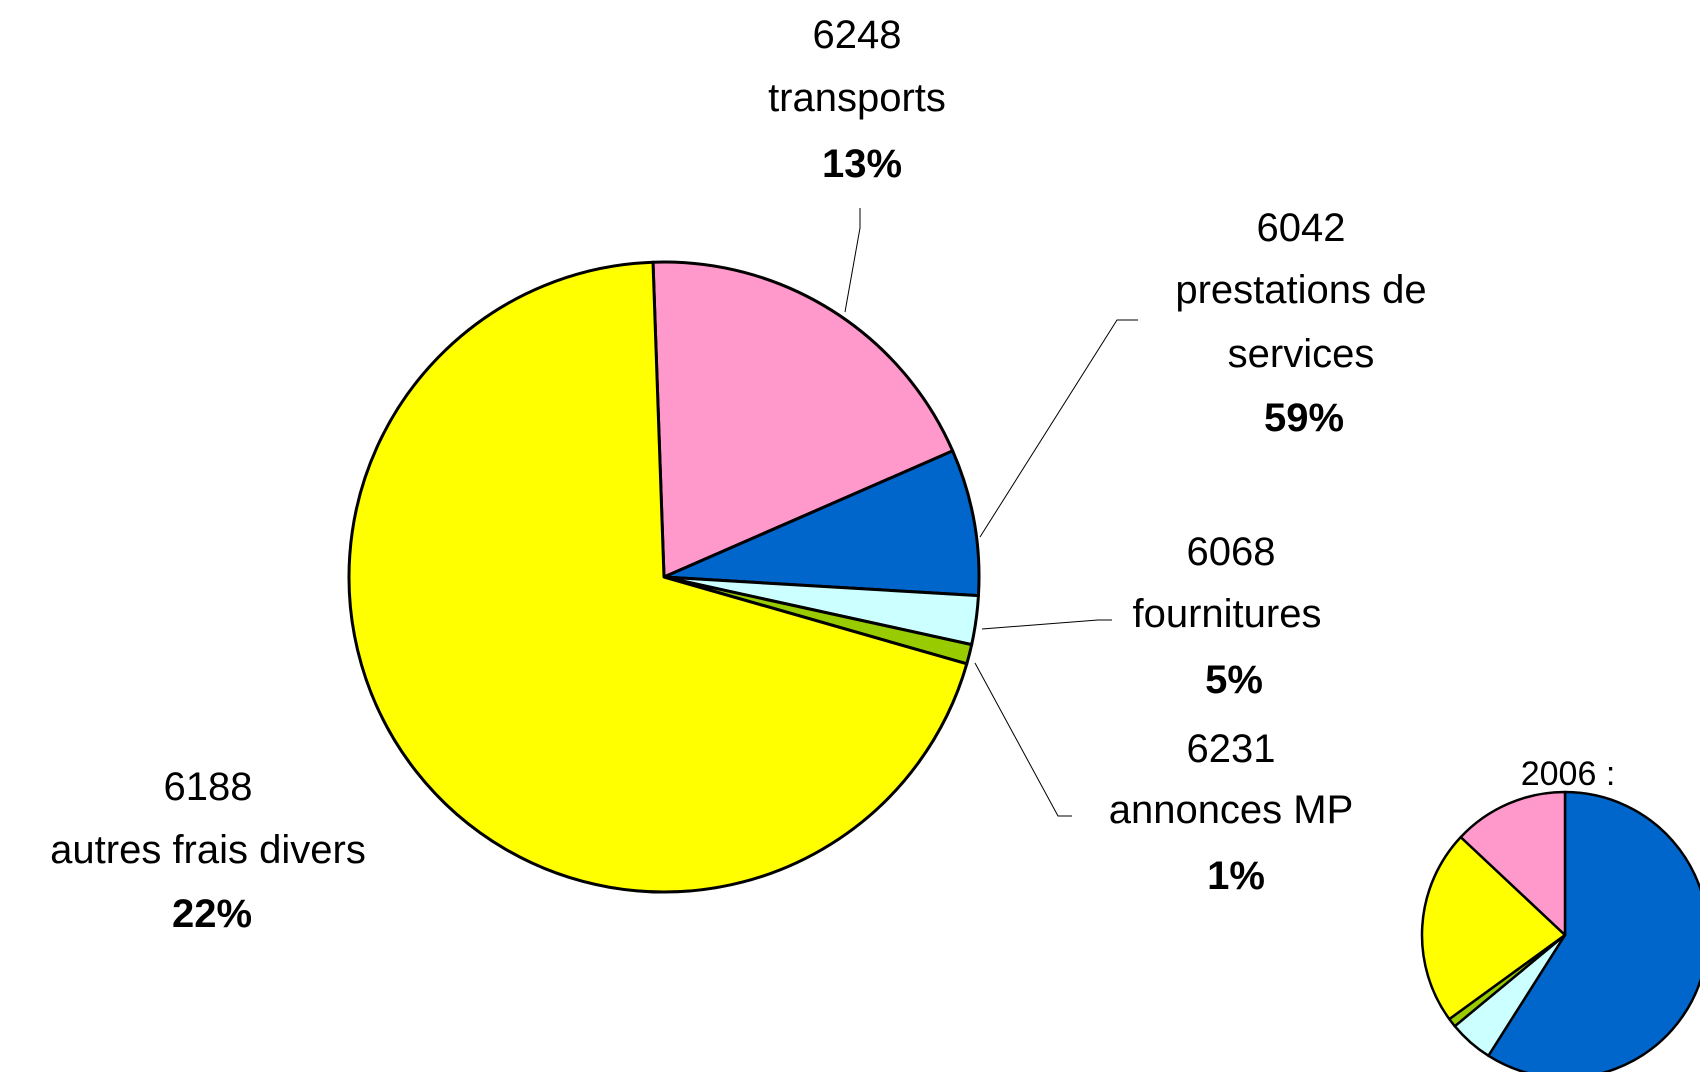  Describe the element at coordinates (852, 260) in the screenshot. I see `leader-line-transports` at that location.